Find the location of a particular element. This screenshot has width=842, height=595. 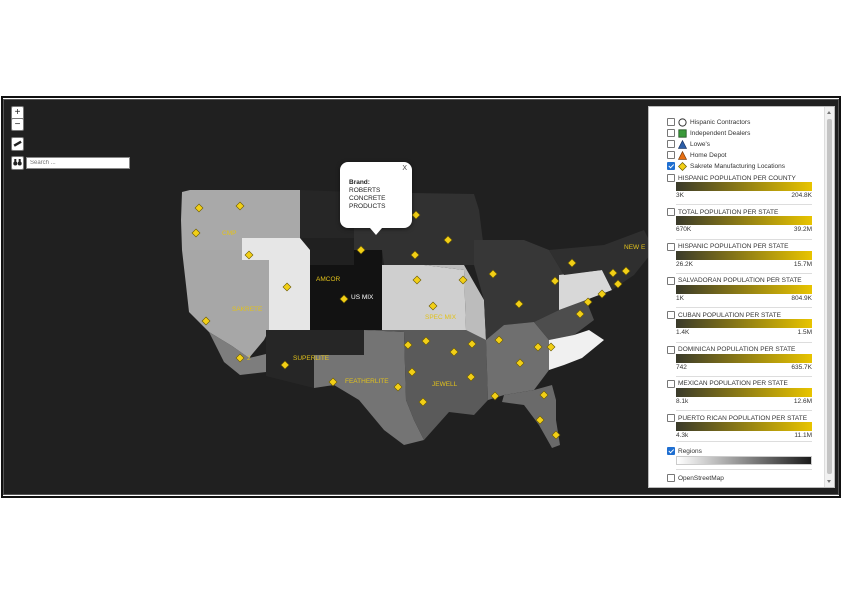

ruler-icon is located at coordinates (17, 143).